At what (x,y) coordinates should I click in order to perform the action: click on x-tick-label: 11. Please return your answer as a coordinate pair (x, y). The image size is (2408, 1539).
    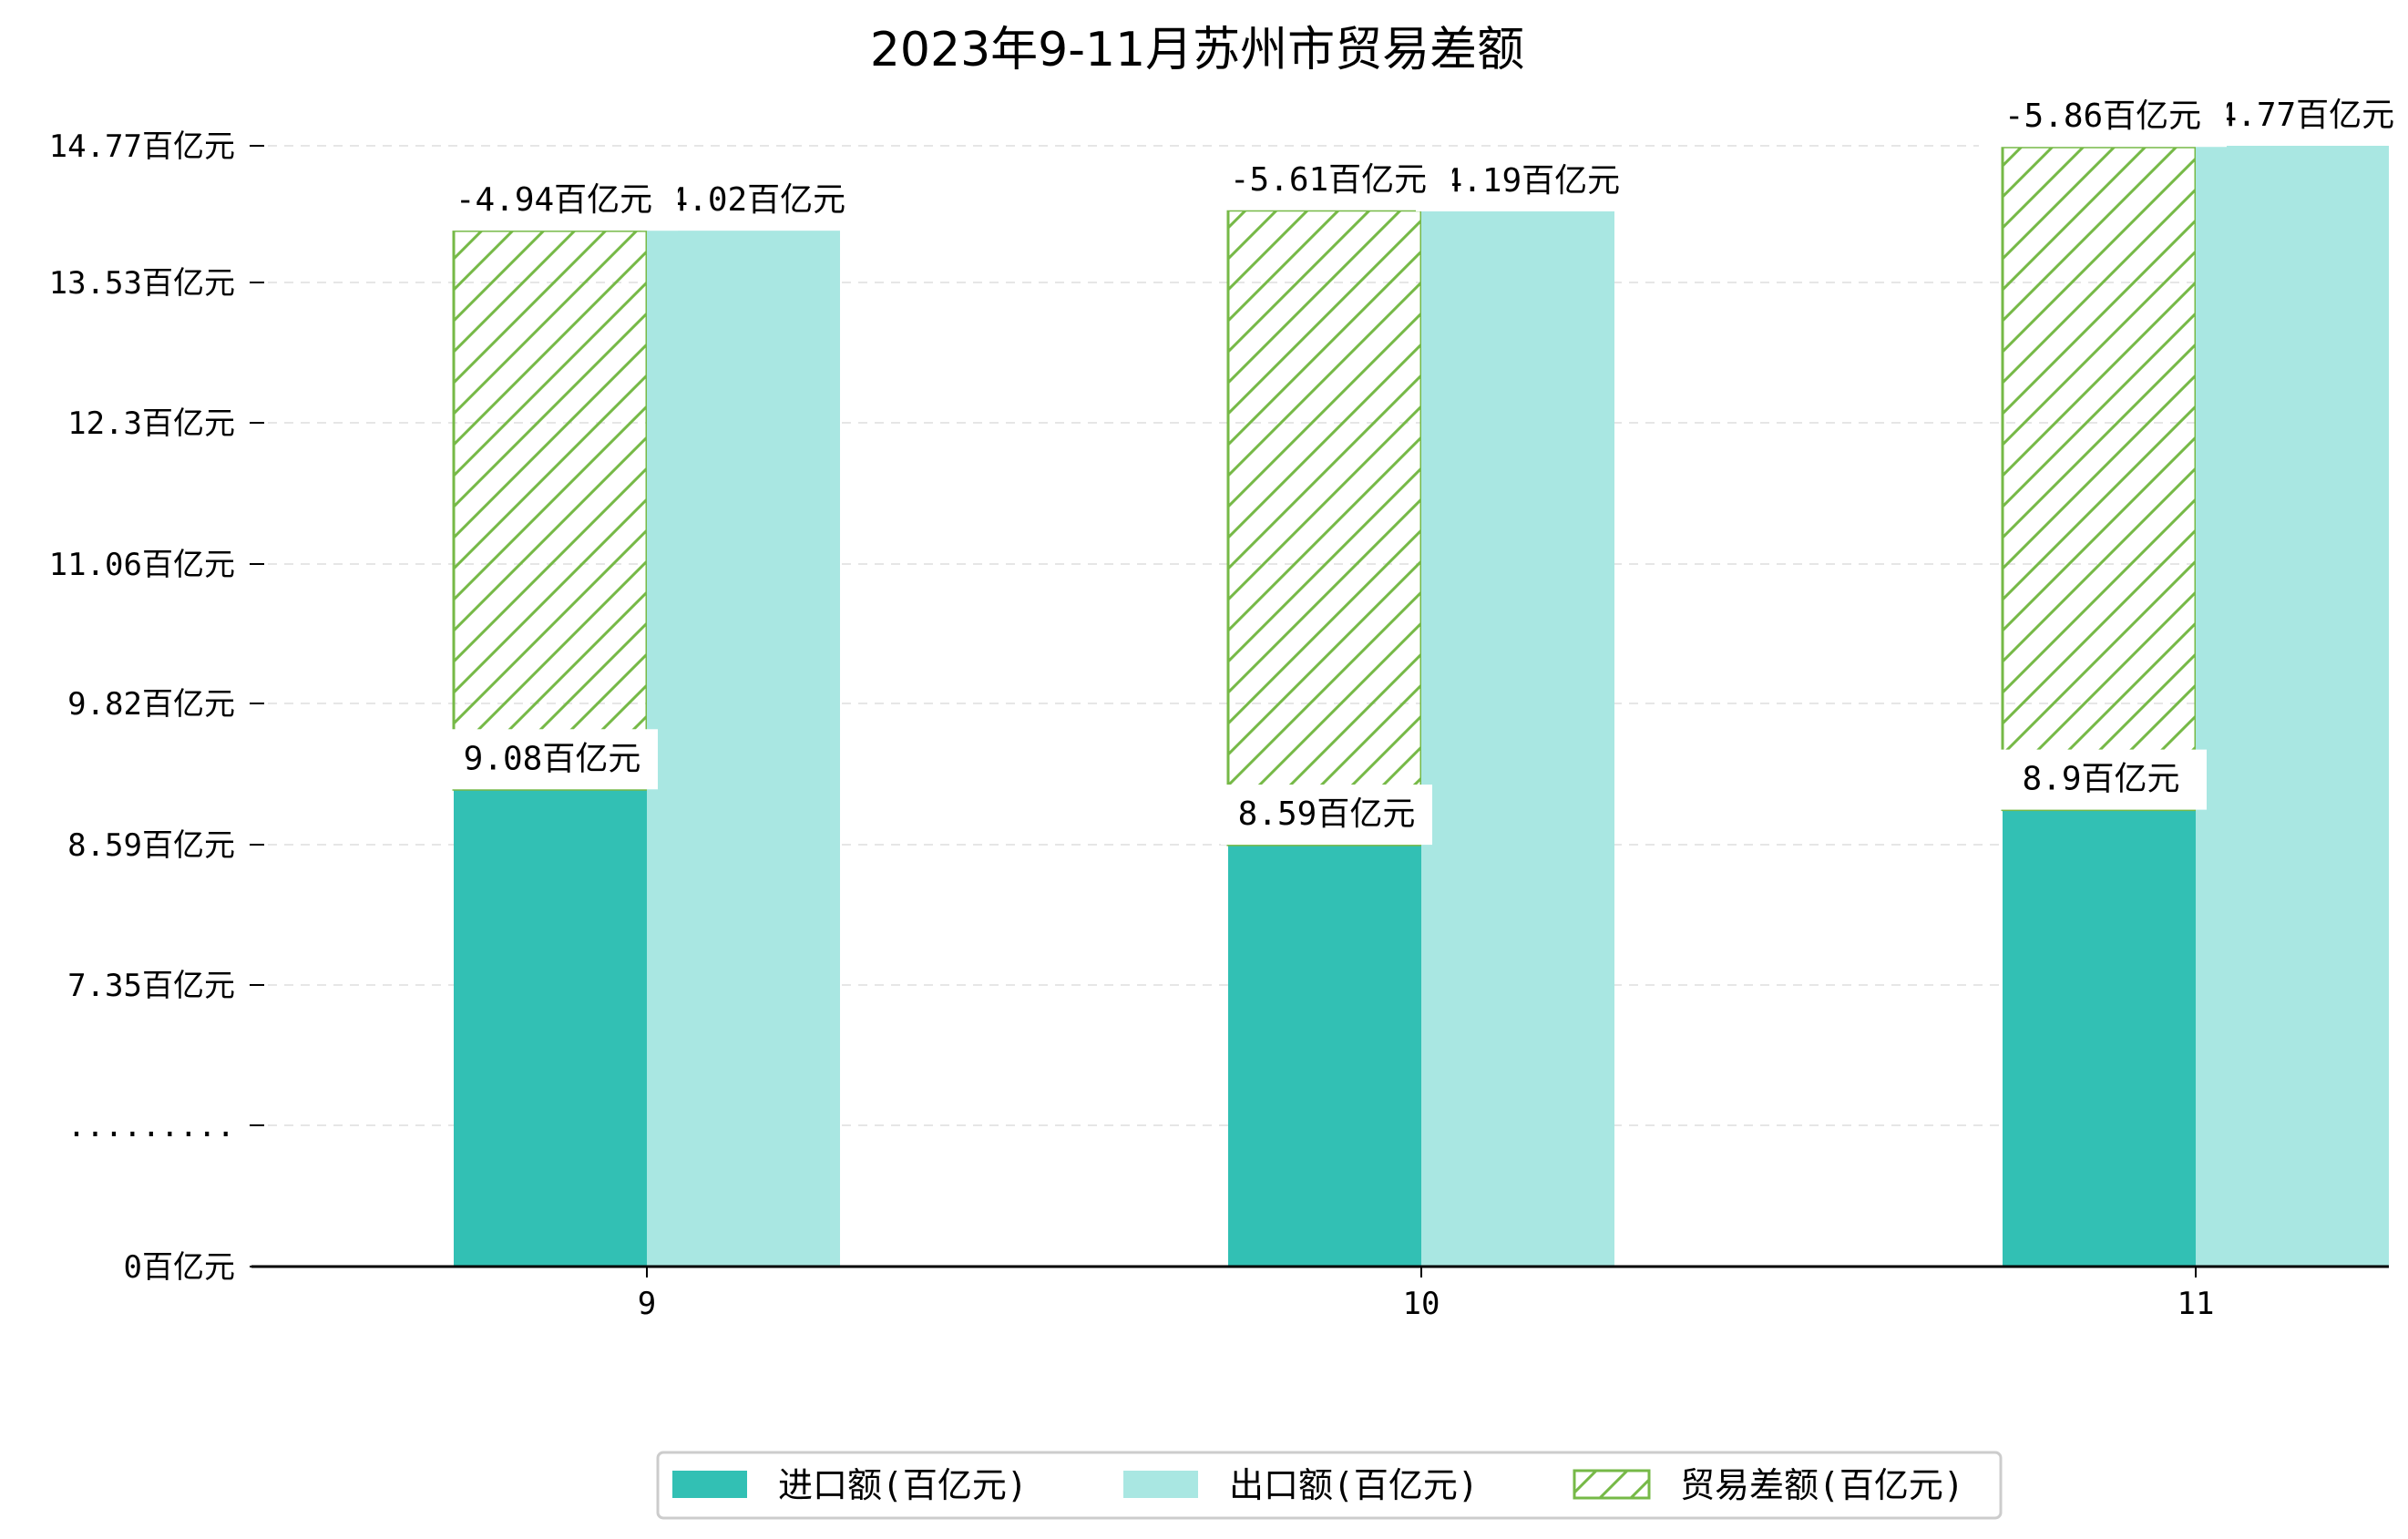
    Looking at the image, I should click on (2196, 1304).